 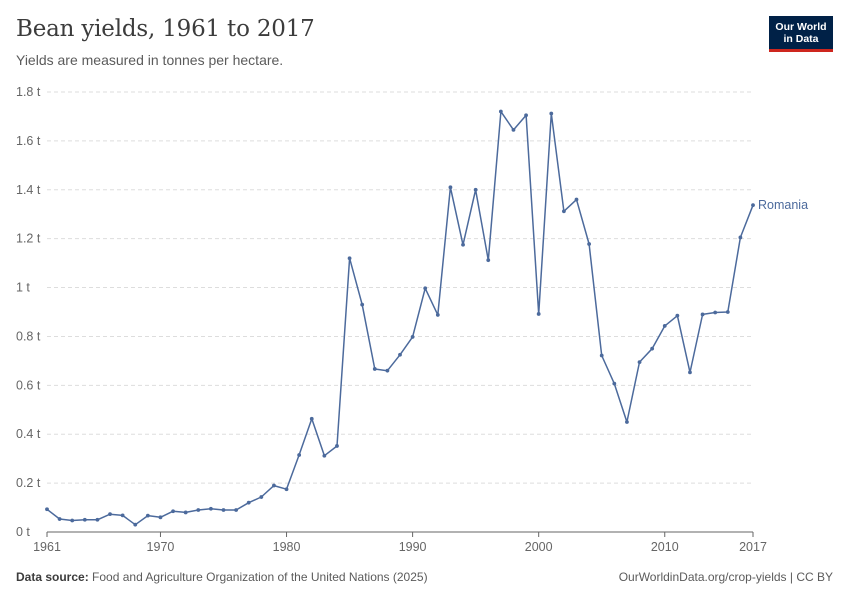 What do you see at coordinates (28, 385) in the screenshot?
I see `y-tick-label: 0.6 t` at bounding box center [28, 385].